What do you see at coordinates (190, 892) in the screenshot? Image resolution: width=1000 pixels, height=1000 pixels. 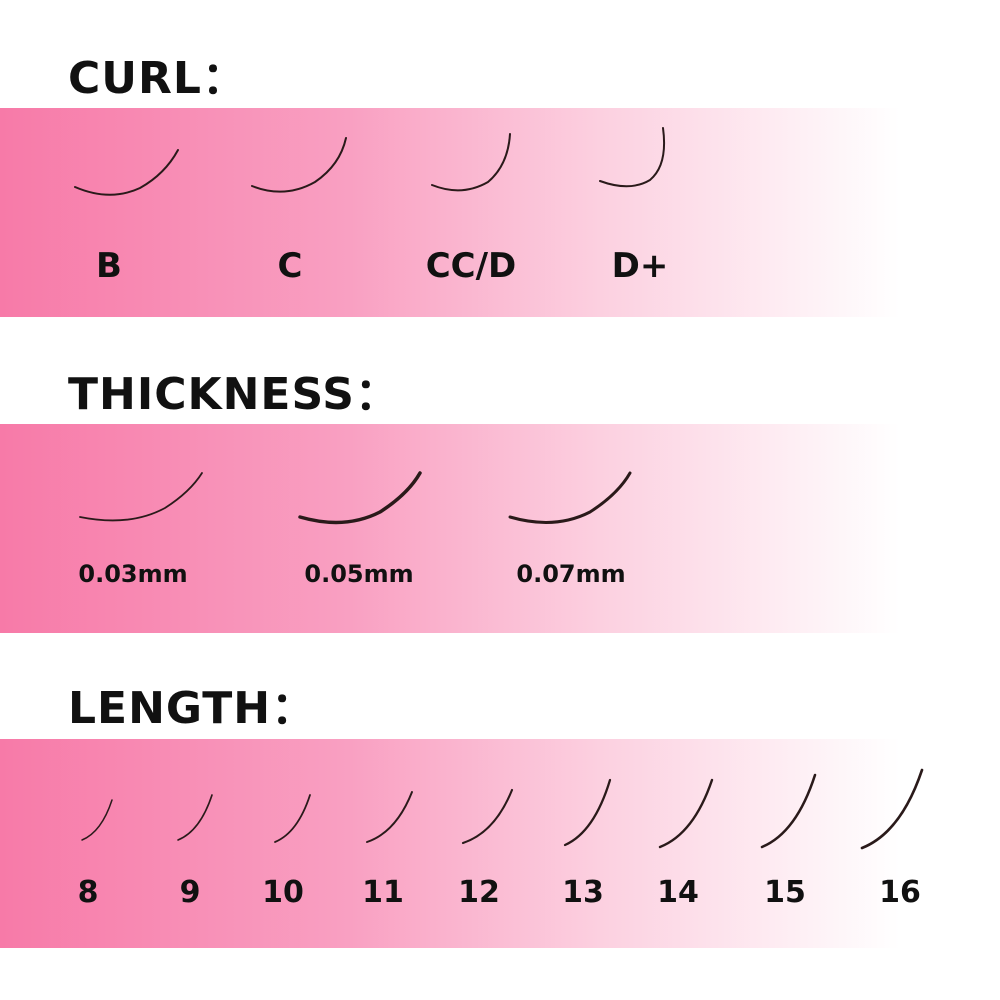 I see `length-label: 9` at bounding box center [190, 892].